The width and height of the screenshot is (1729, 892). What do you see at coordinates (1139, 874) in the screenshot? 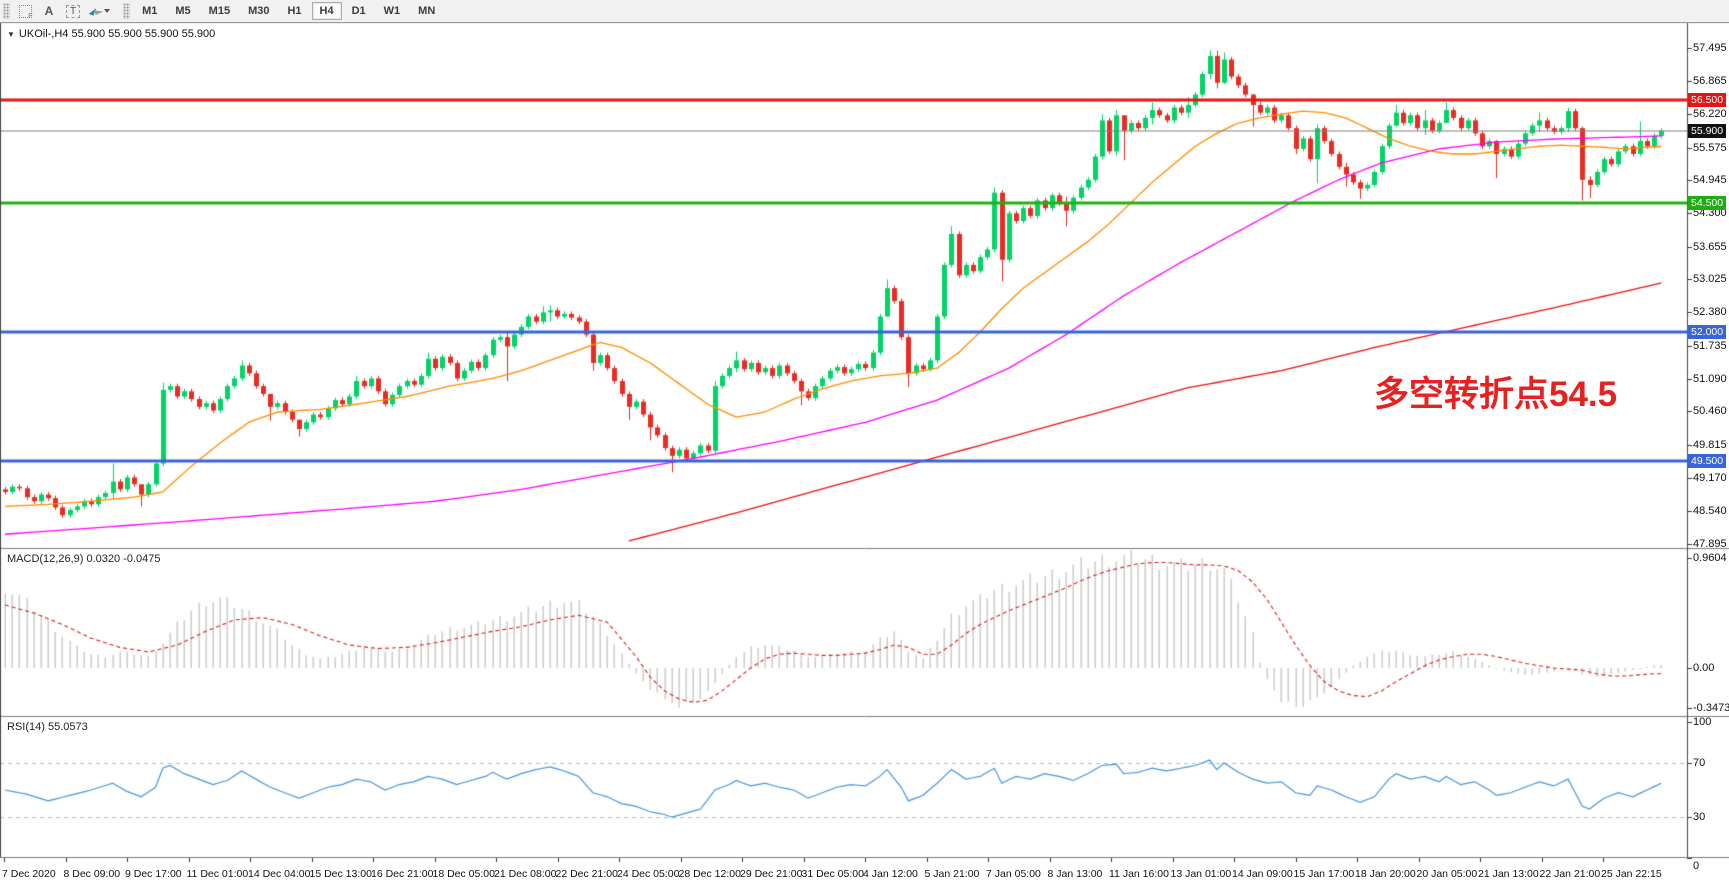
I see `time-axis-label: 11 Jan 16:00` at bounding box center [1139, 874].